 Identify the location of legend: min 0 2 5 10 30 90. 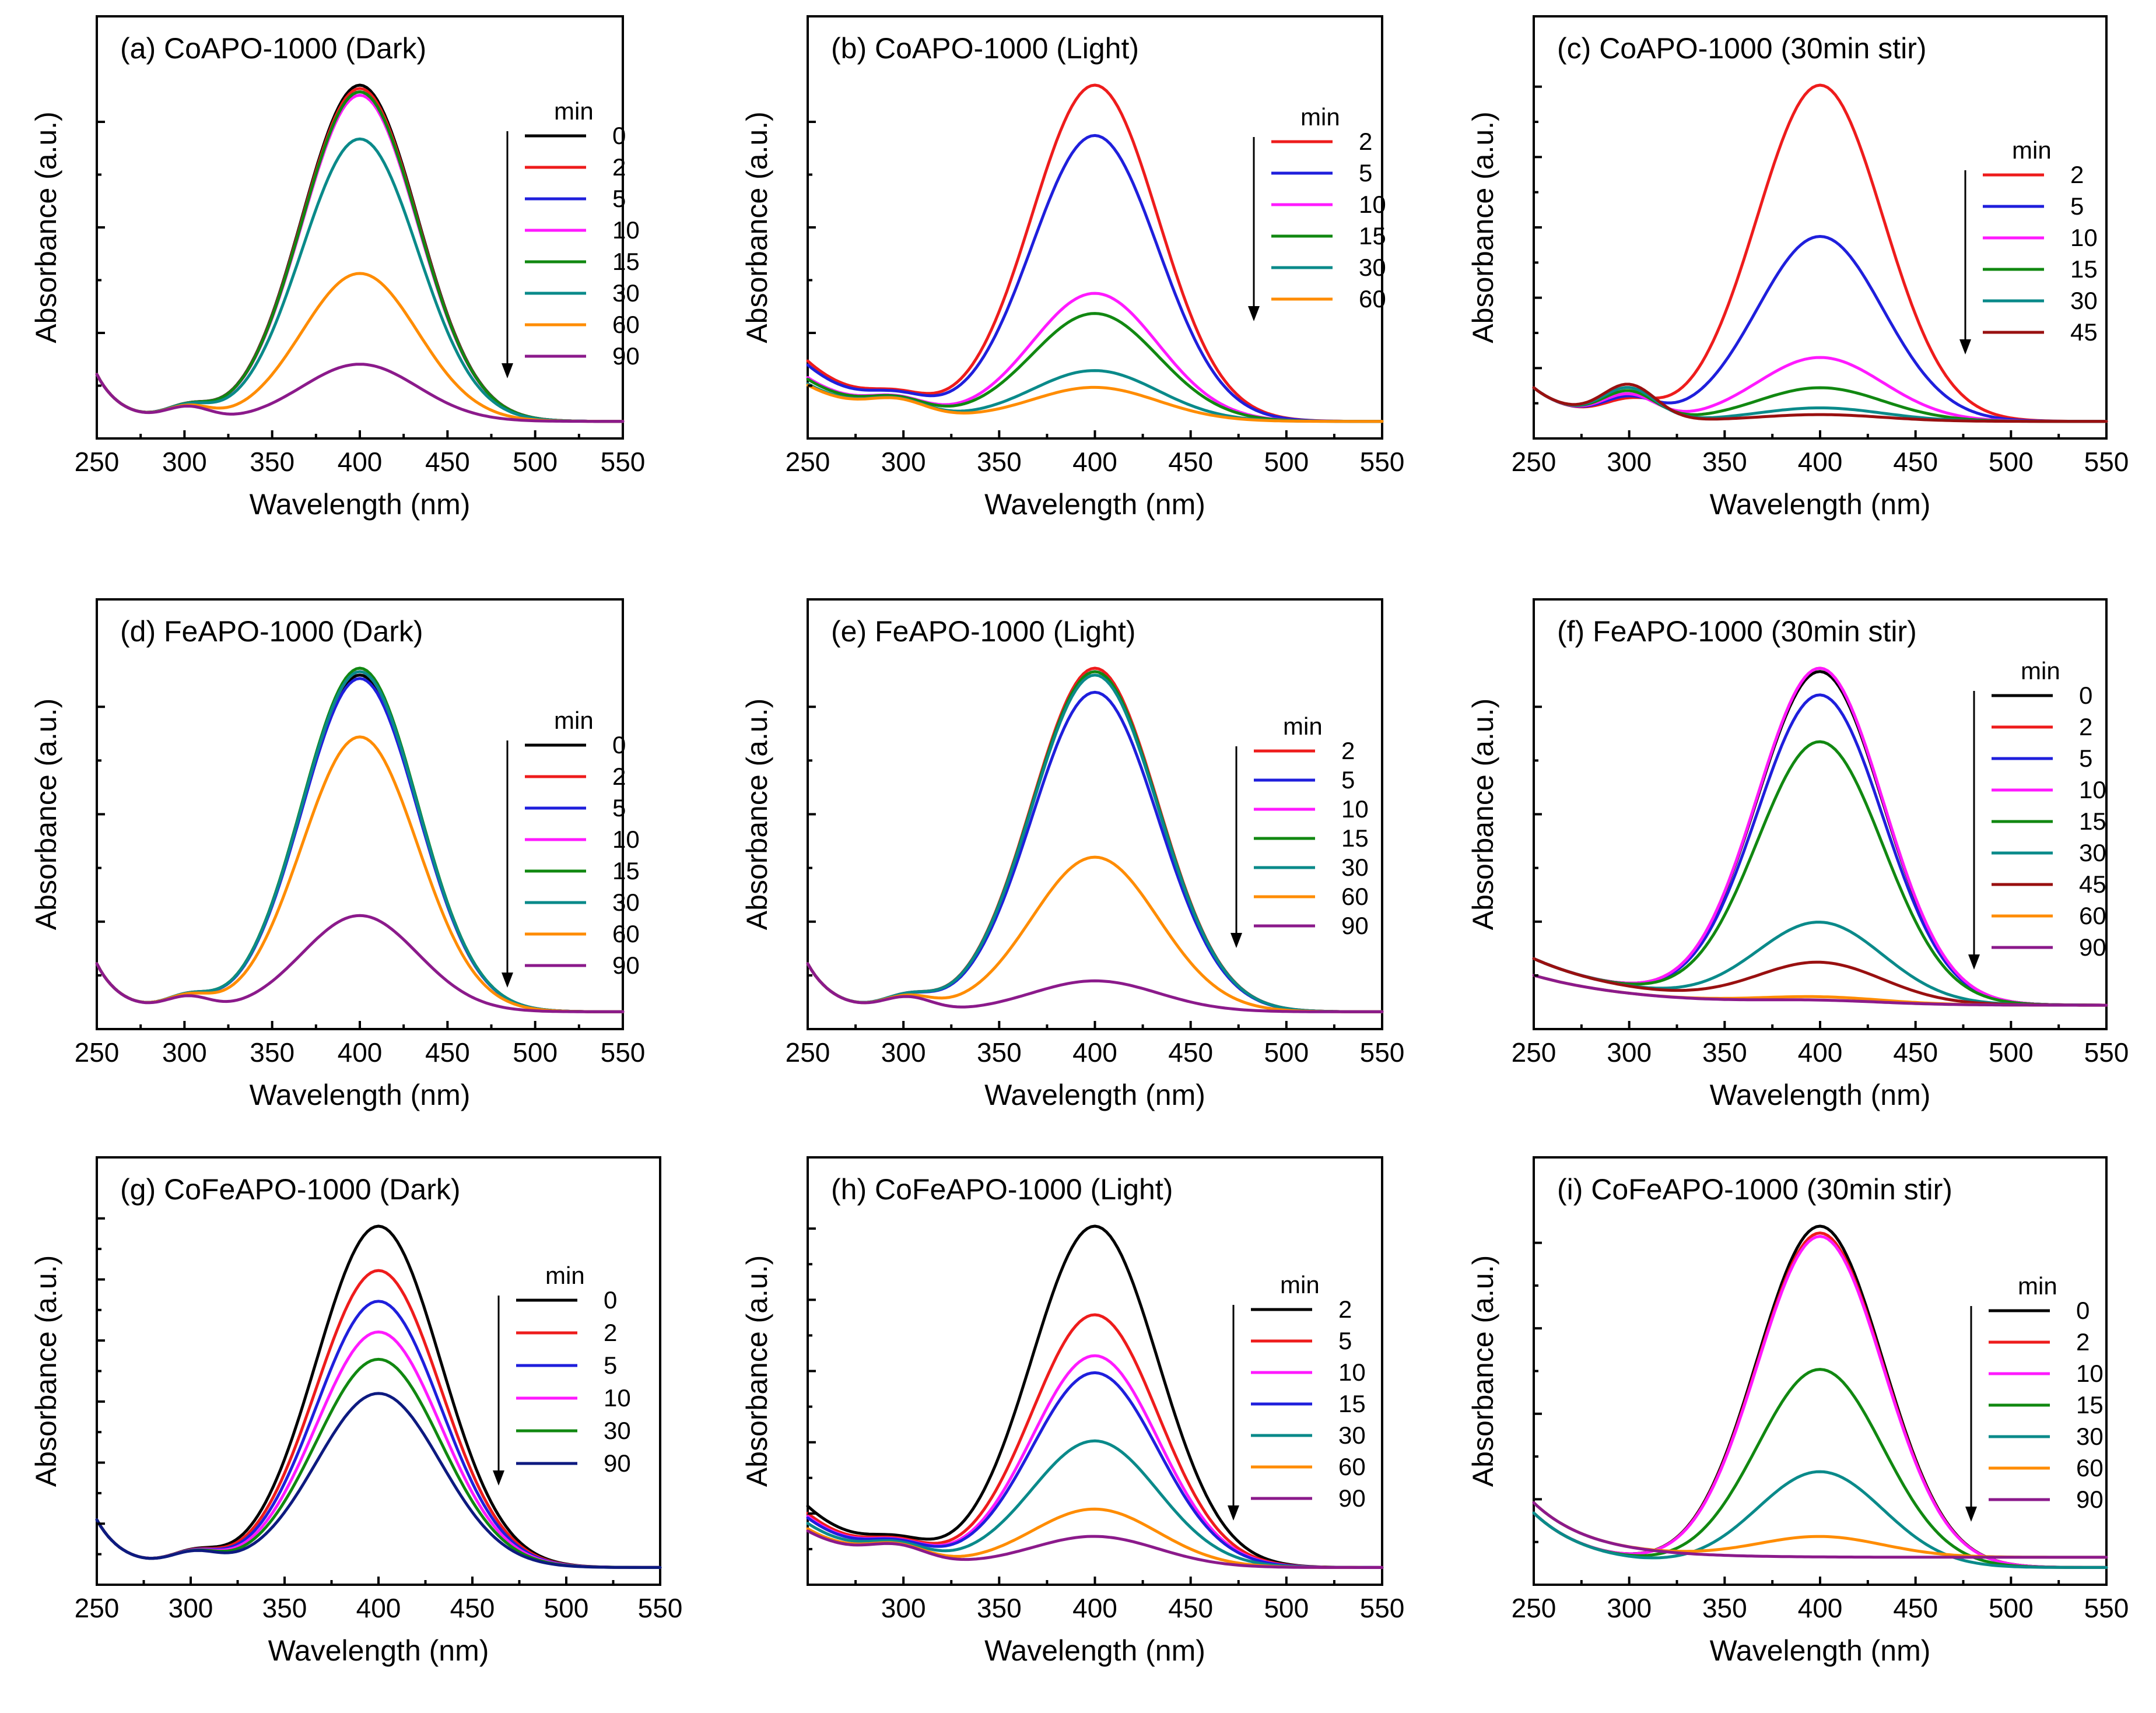
(562, 1374).